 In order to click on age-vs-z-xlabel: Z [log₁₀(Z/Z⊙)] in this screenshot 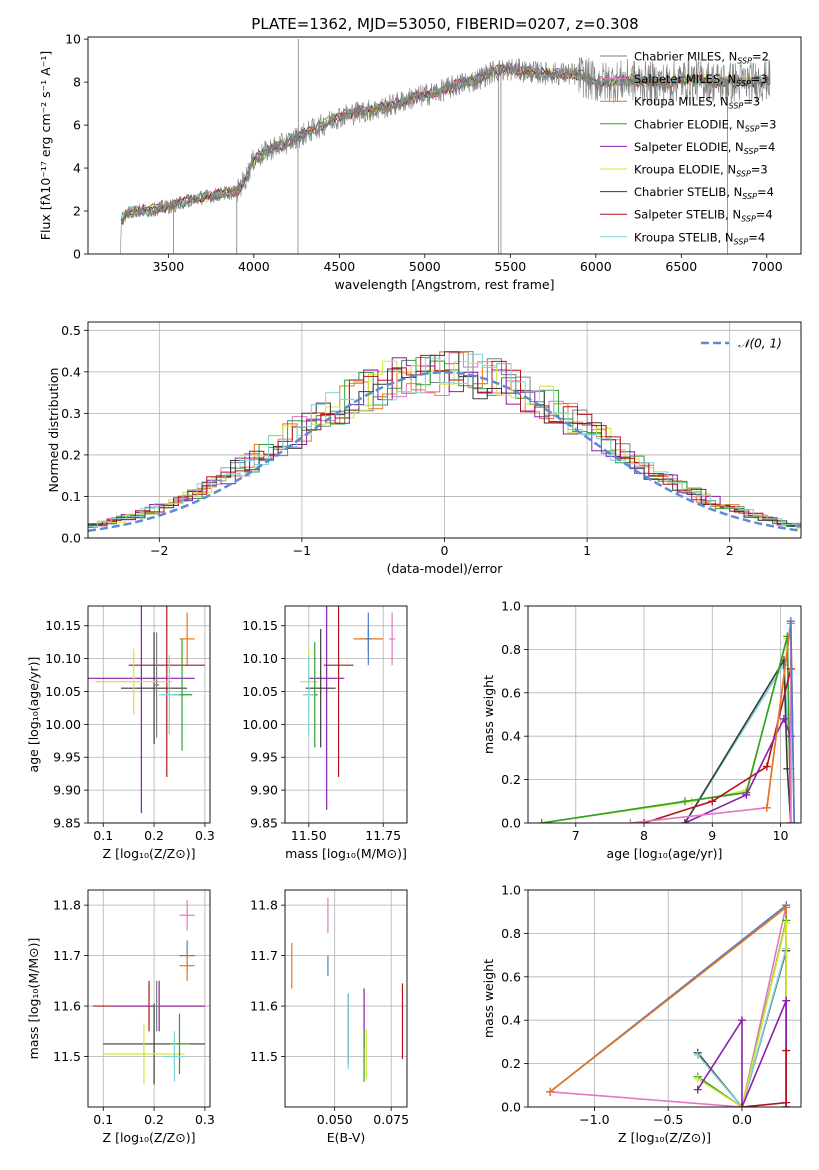, I will do `click(149, 853)`.